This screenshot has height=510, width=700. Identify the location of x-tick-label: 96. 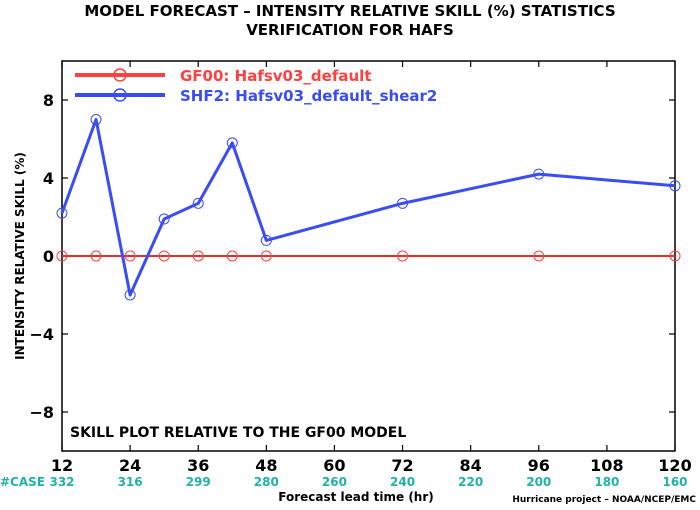
(539, 465).